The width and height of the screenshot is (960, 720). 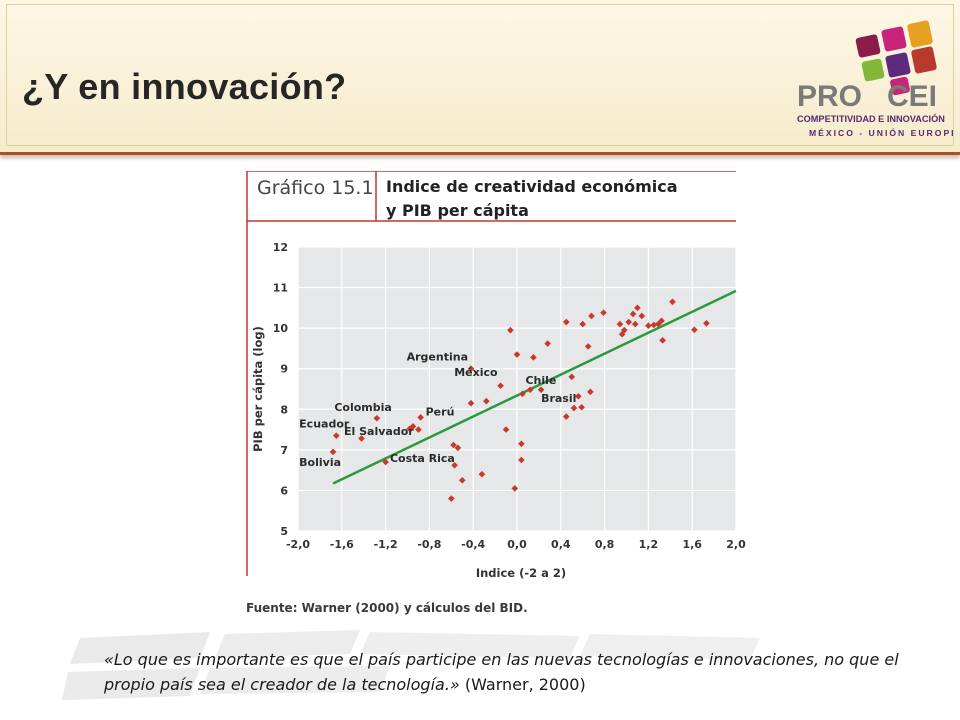 What do you see at coordinates (280, 288) in the screenshot?
I see `y-tick-label: 11` at bounding box center [280, 288].